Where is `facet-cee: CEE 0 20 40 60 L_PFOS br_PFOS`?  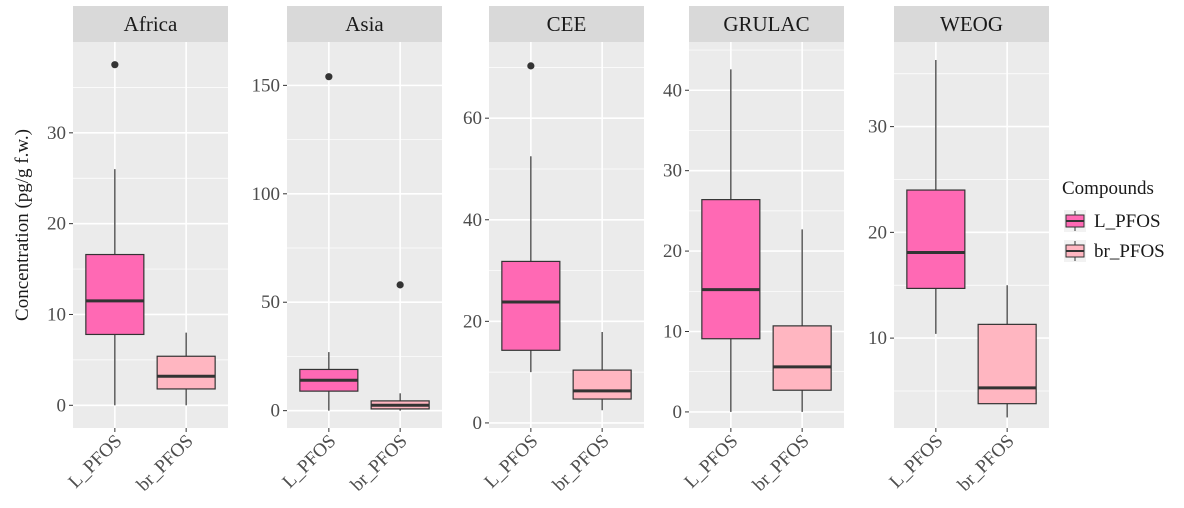
facet-cee: CEE 0 20 40 60 L_PFOS br_PFOS is located at coordinates (553, 251).